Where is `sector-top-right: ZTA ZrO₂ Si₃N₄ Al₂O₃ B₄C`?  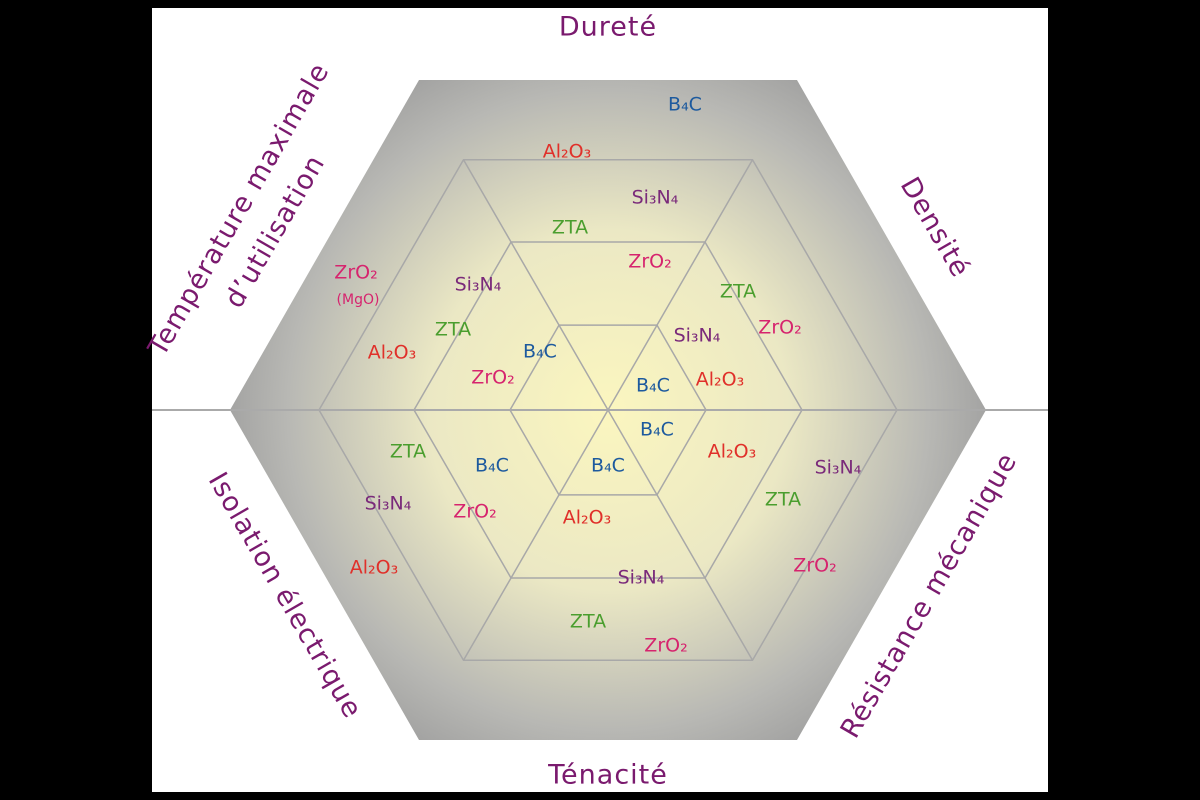
sector-top-right: ZTA ZrO₂ Si₃N₄ Al₂O₃ B₄C is located at coordinates (719, 339).